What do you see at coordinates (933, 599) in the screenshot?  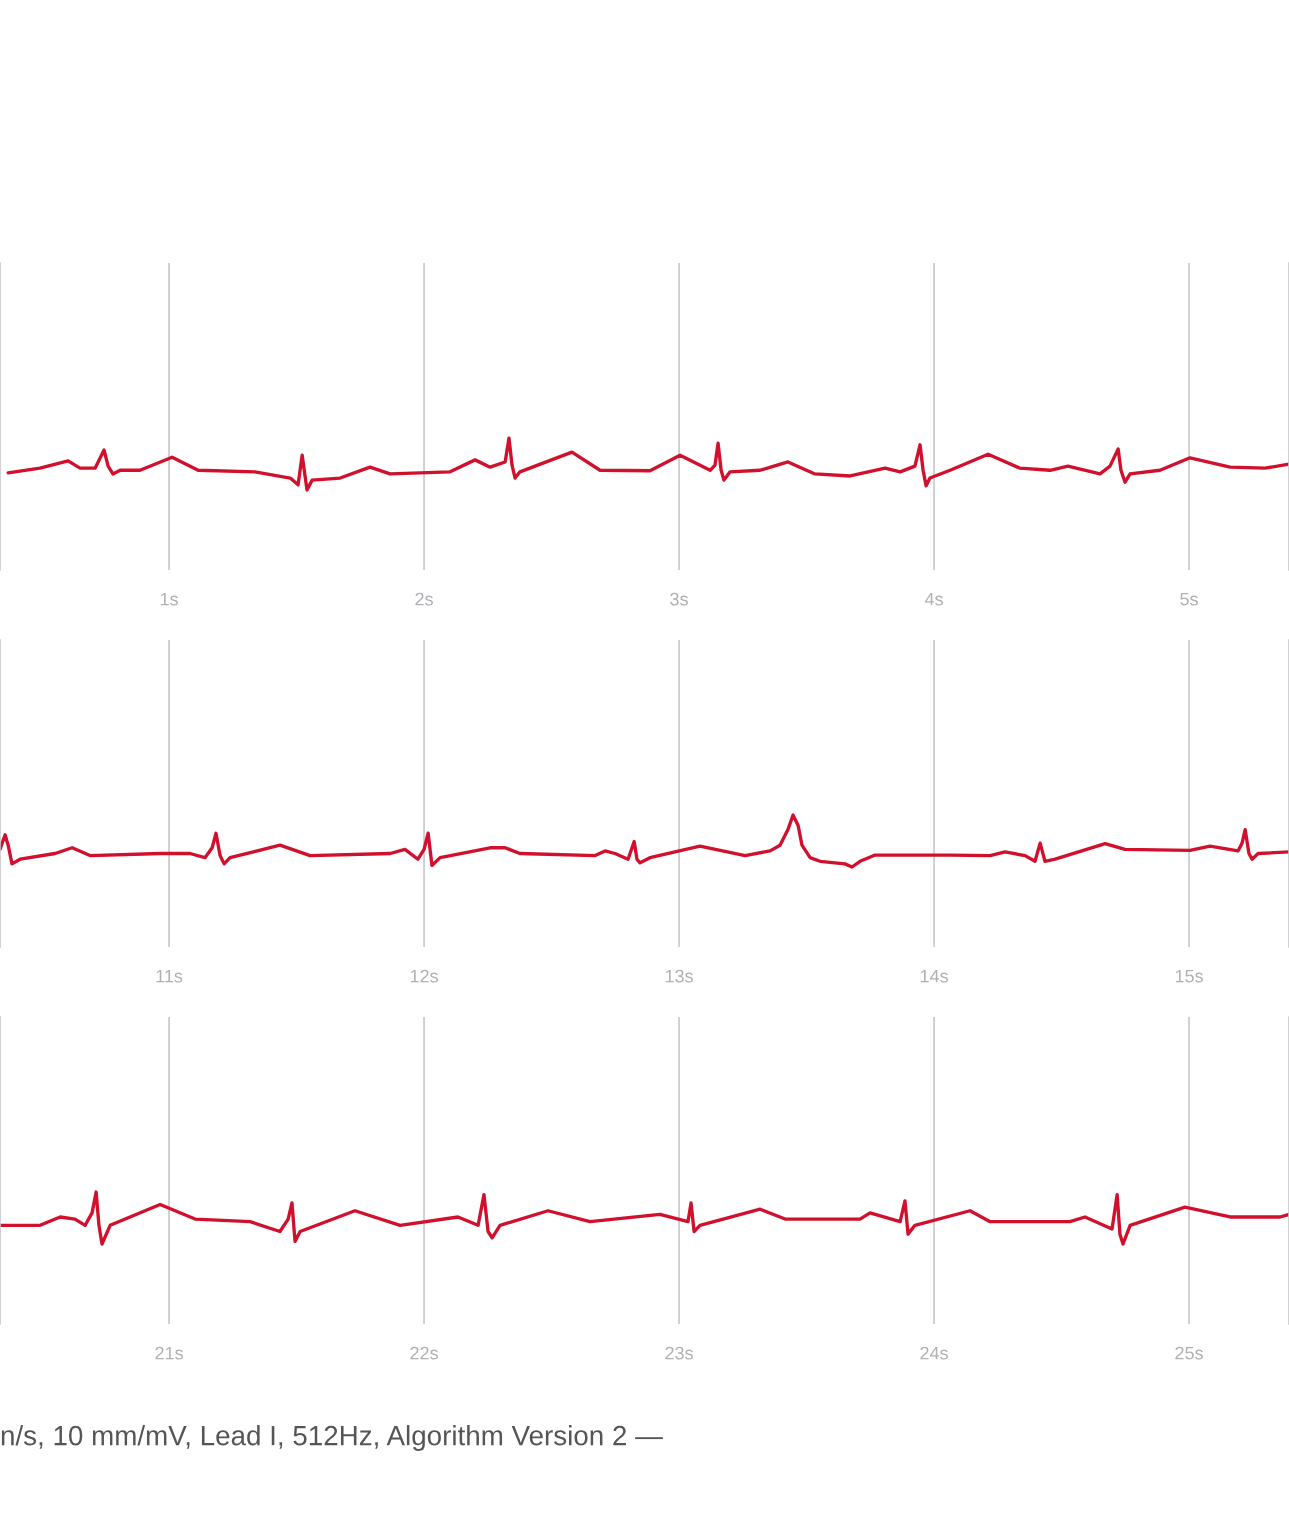 I see `x-tick-label: 4s` at bounding box center [933, 599].